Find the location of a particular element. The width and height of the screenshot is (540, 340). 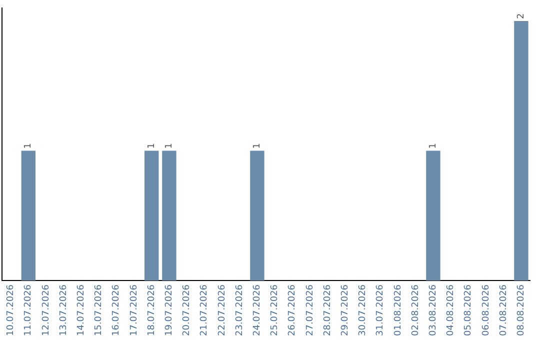

x-tick-label: 25.07.2026 is located at coordinates (275, 310).